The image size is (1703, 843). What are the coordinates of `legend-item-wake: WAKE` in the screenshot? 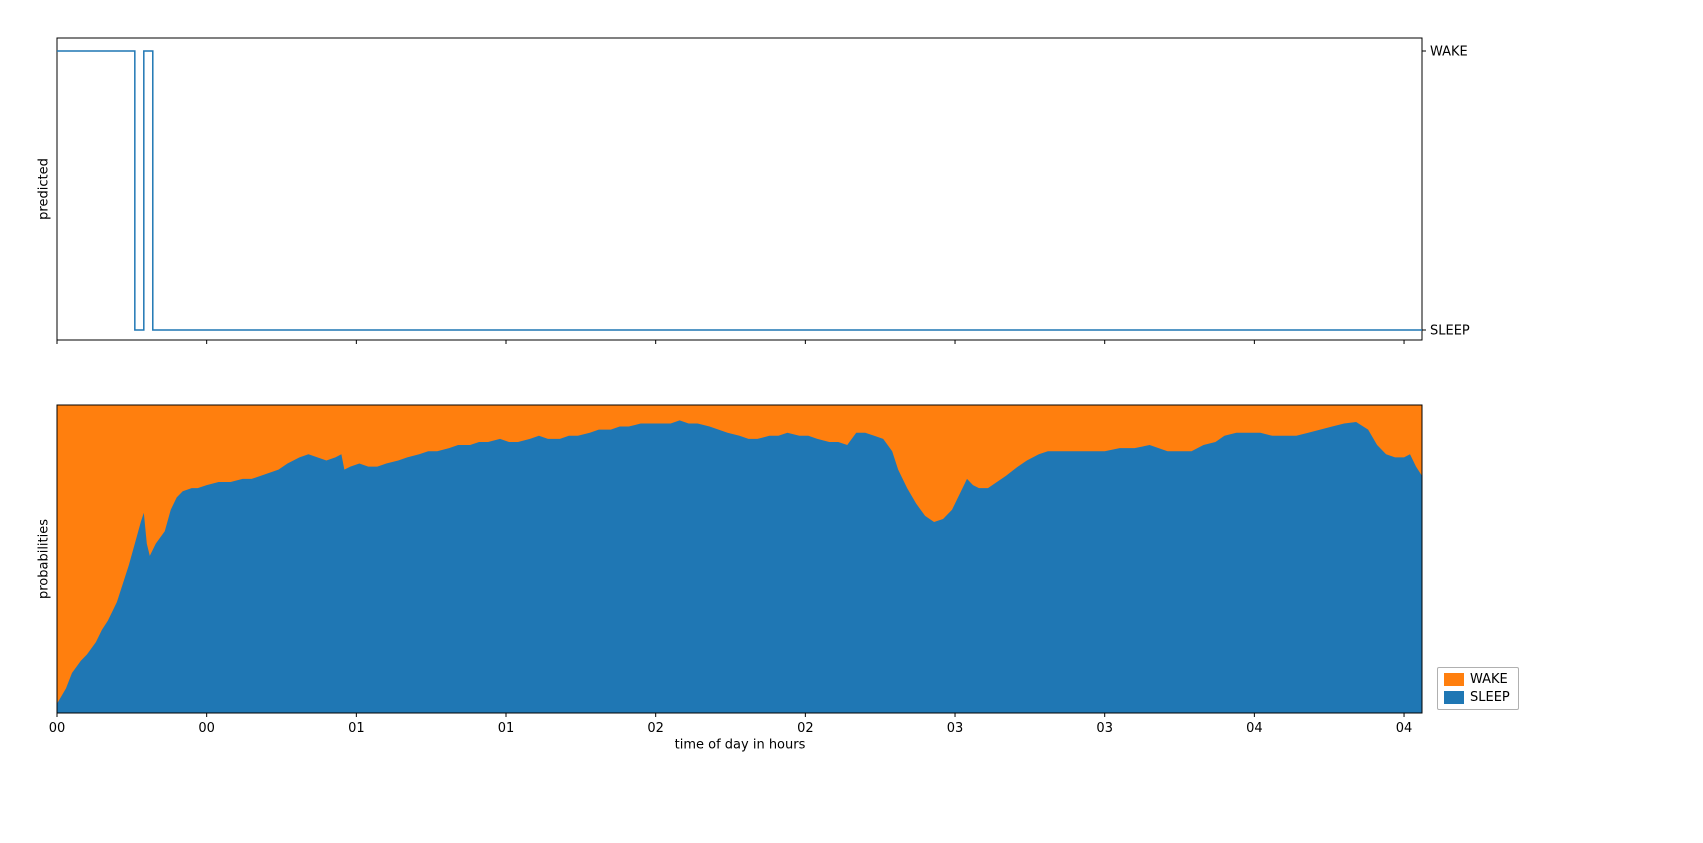 It's located at (1477, 679).